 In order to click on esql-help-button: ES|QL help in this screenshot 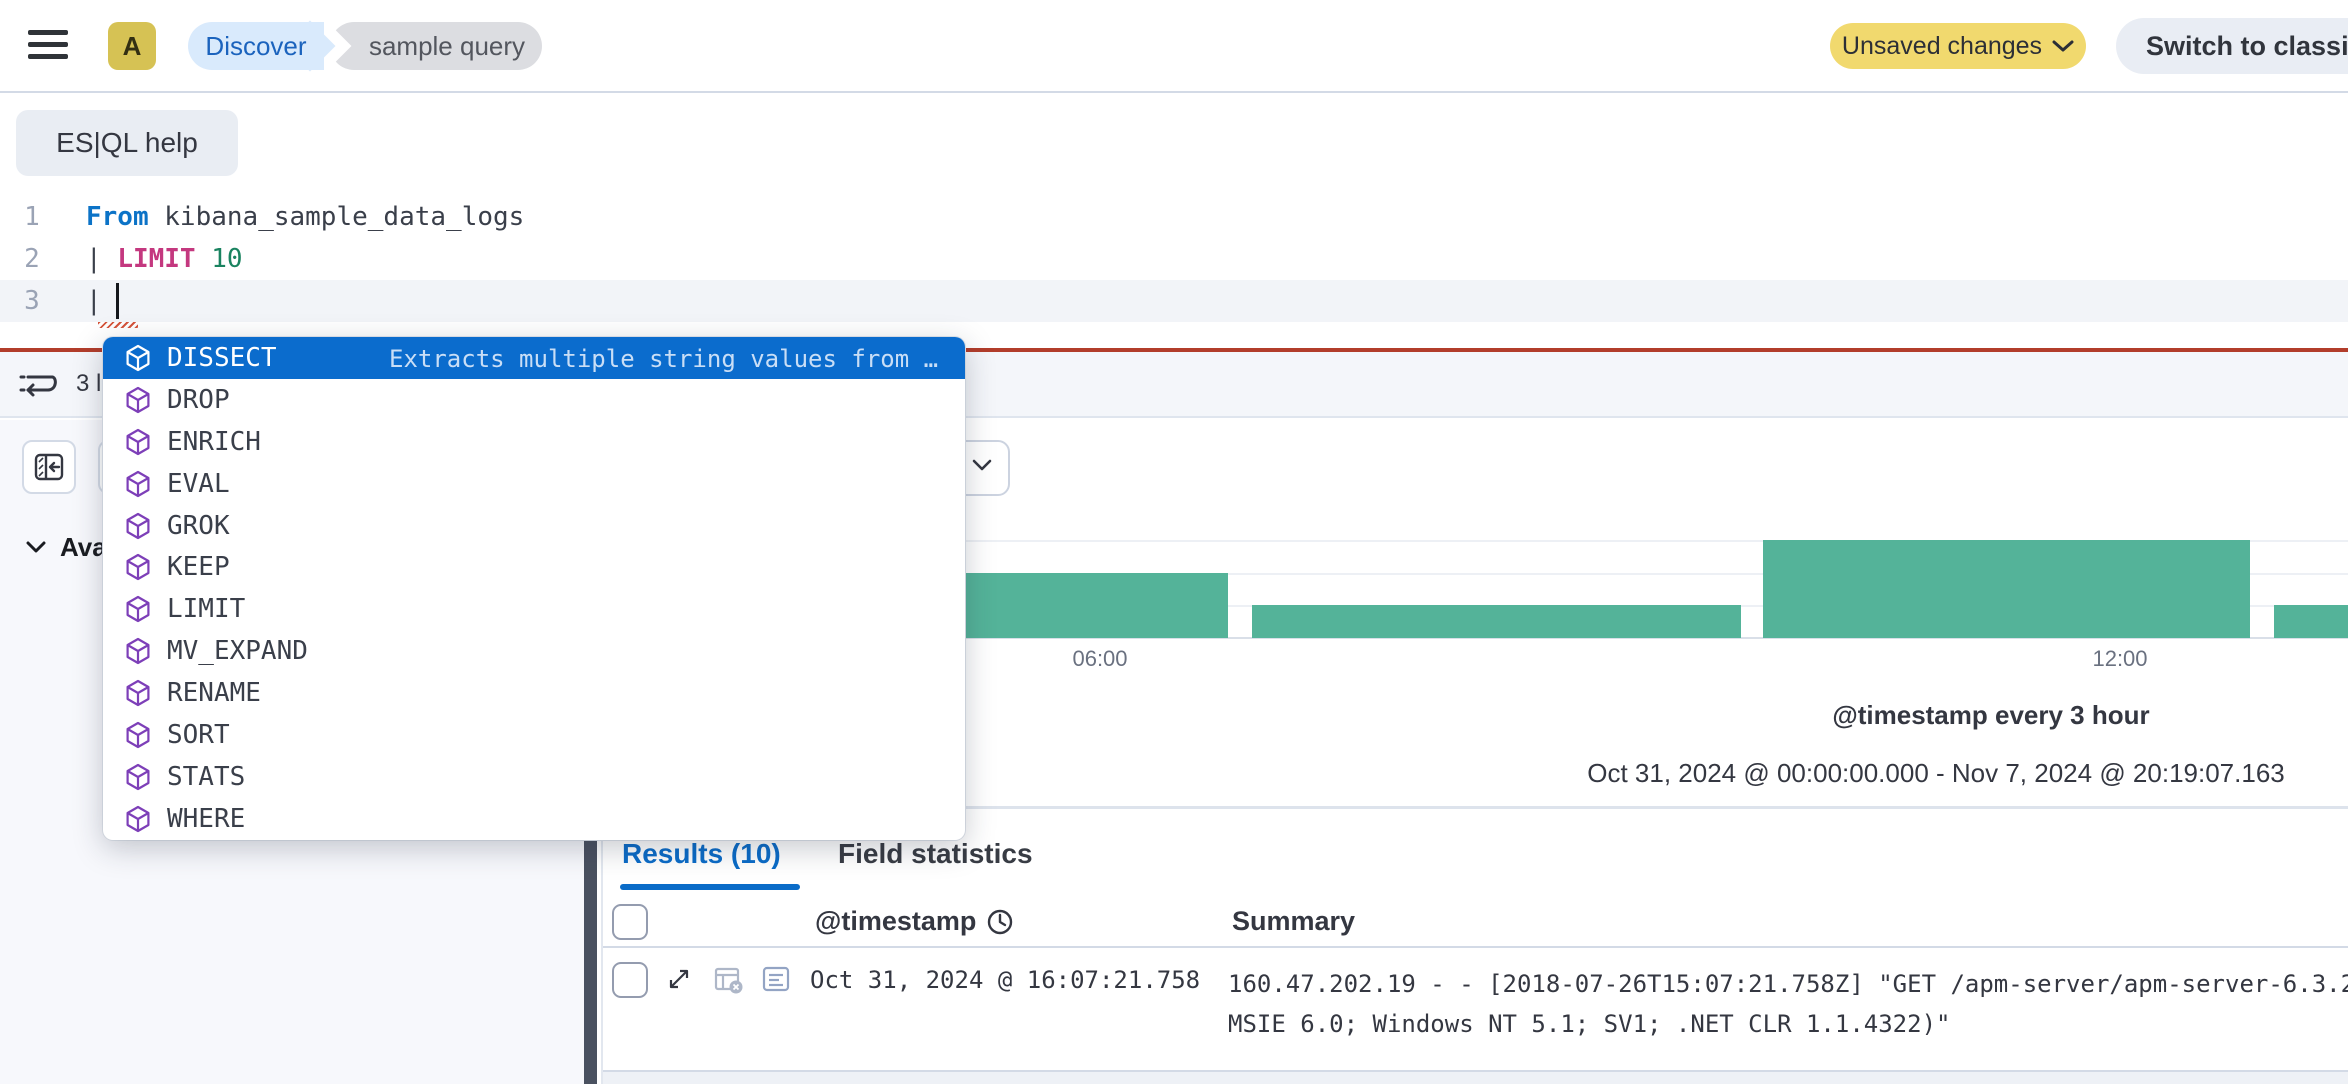, I will do `click(127, 143)`.